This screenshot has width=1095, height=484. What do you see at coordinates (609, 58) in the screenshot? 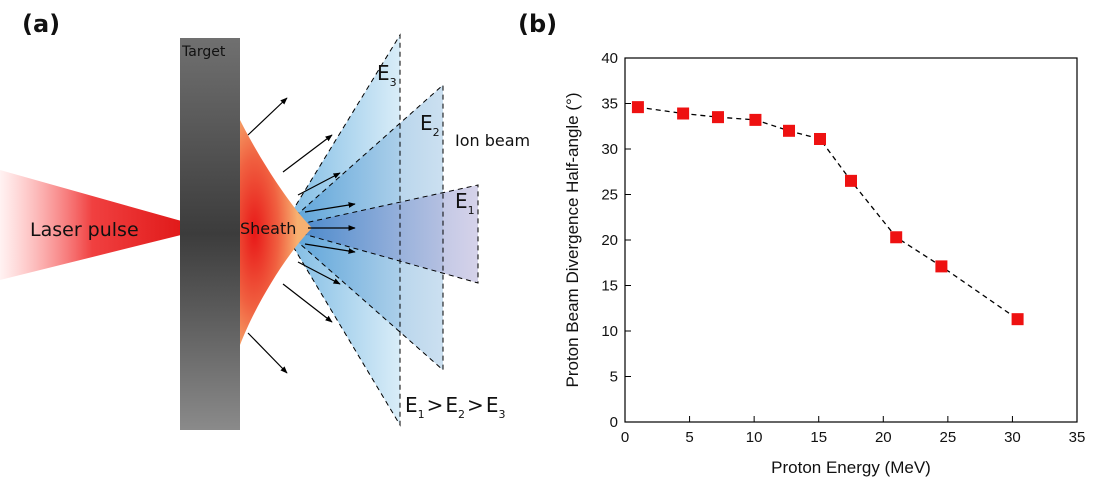
I see `y-tick-label: 40` at bounding box center [609, 58].